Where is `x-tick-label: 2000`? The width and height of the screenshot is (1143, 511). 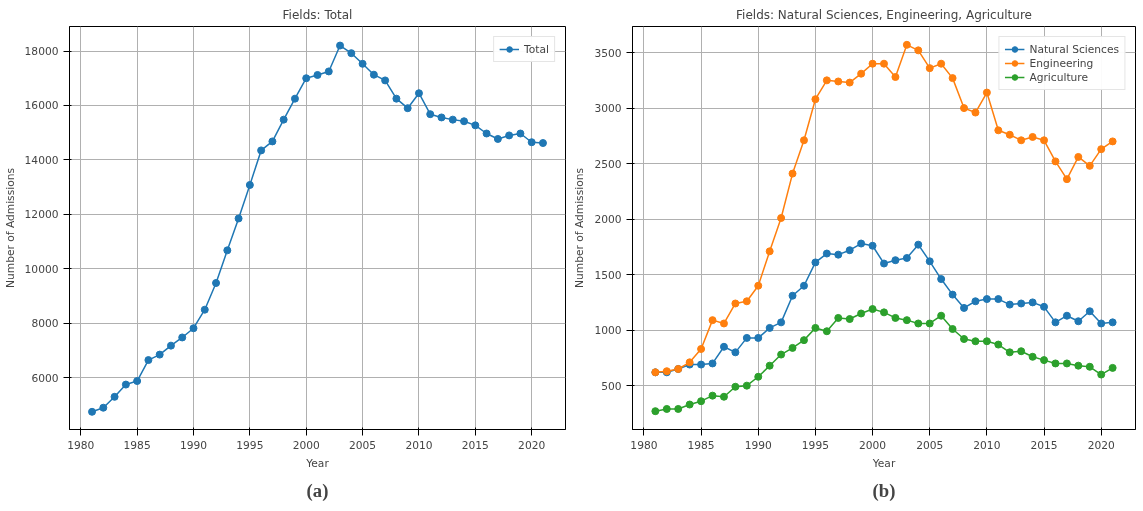
x-tick-label: 2000 is located at coordinates (306, 445).